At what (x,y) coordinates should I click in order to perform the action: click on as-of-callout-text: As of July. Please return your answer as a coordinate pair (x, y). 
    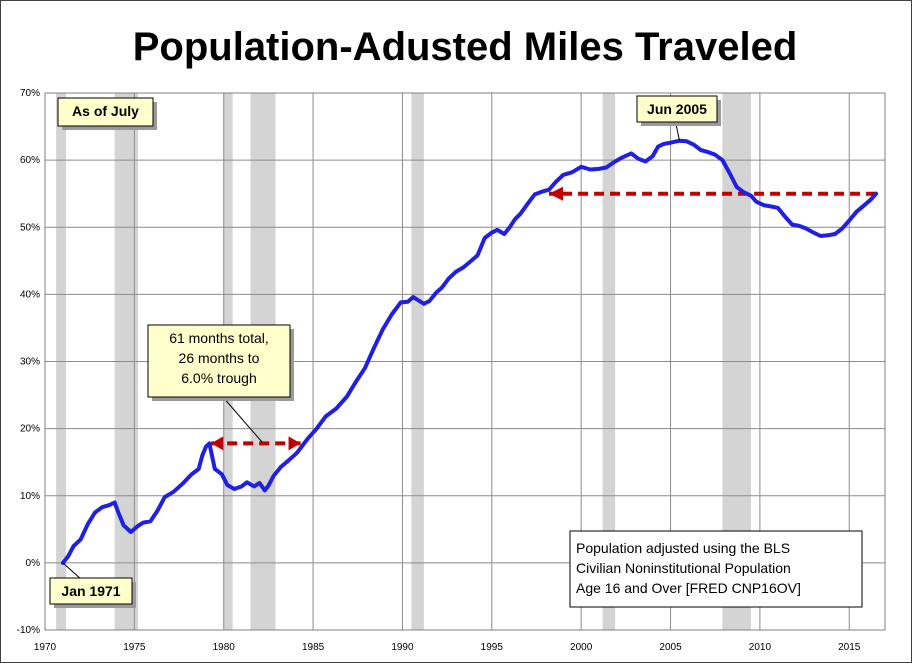
    Looking at the image, I should click on (105, 111).